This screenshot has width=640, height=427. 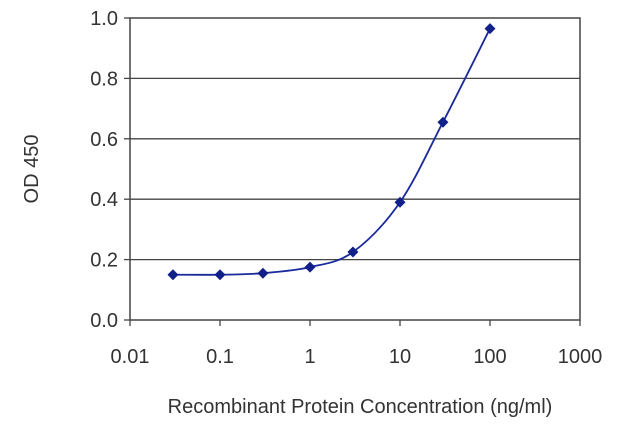 I want to click on x-tick-label: 1, so click(x=309, y=357).